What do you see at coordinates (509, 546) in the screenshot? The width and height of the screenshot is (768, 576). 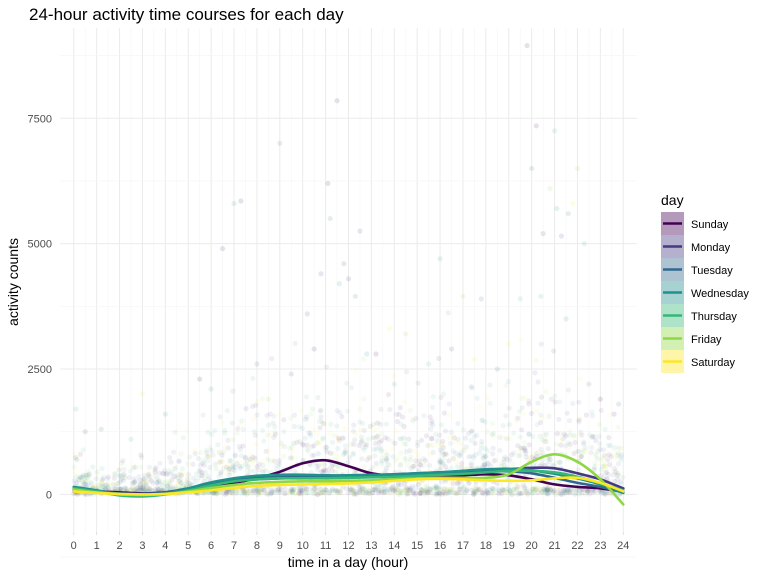 I see `x-tick-label: 19` at bounding box center [509, 546].